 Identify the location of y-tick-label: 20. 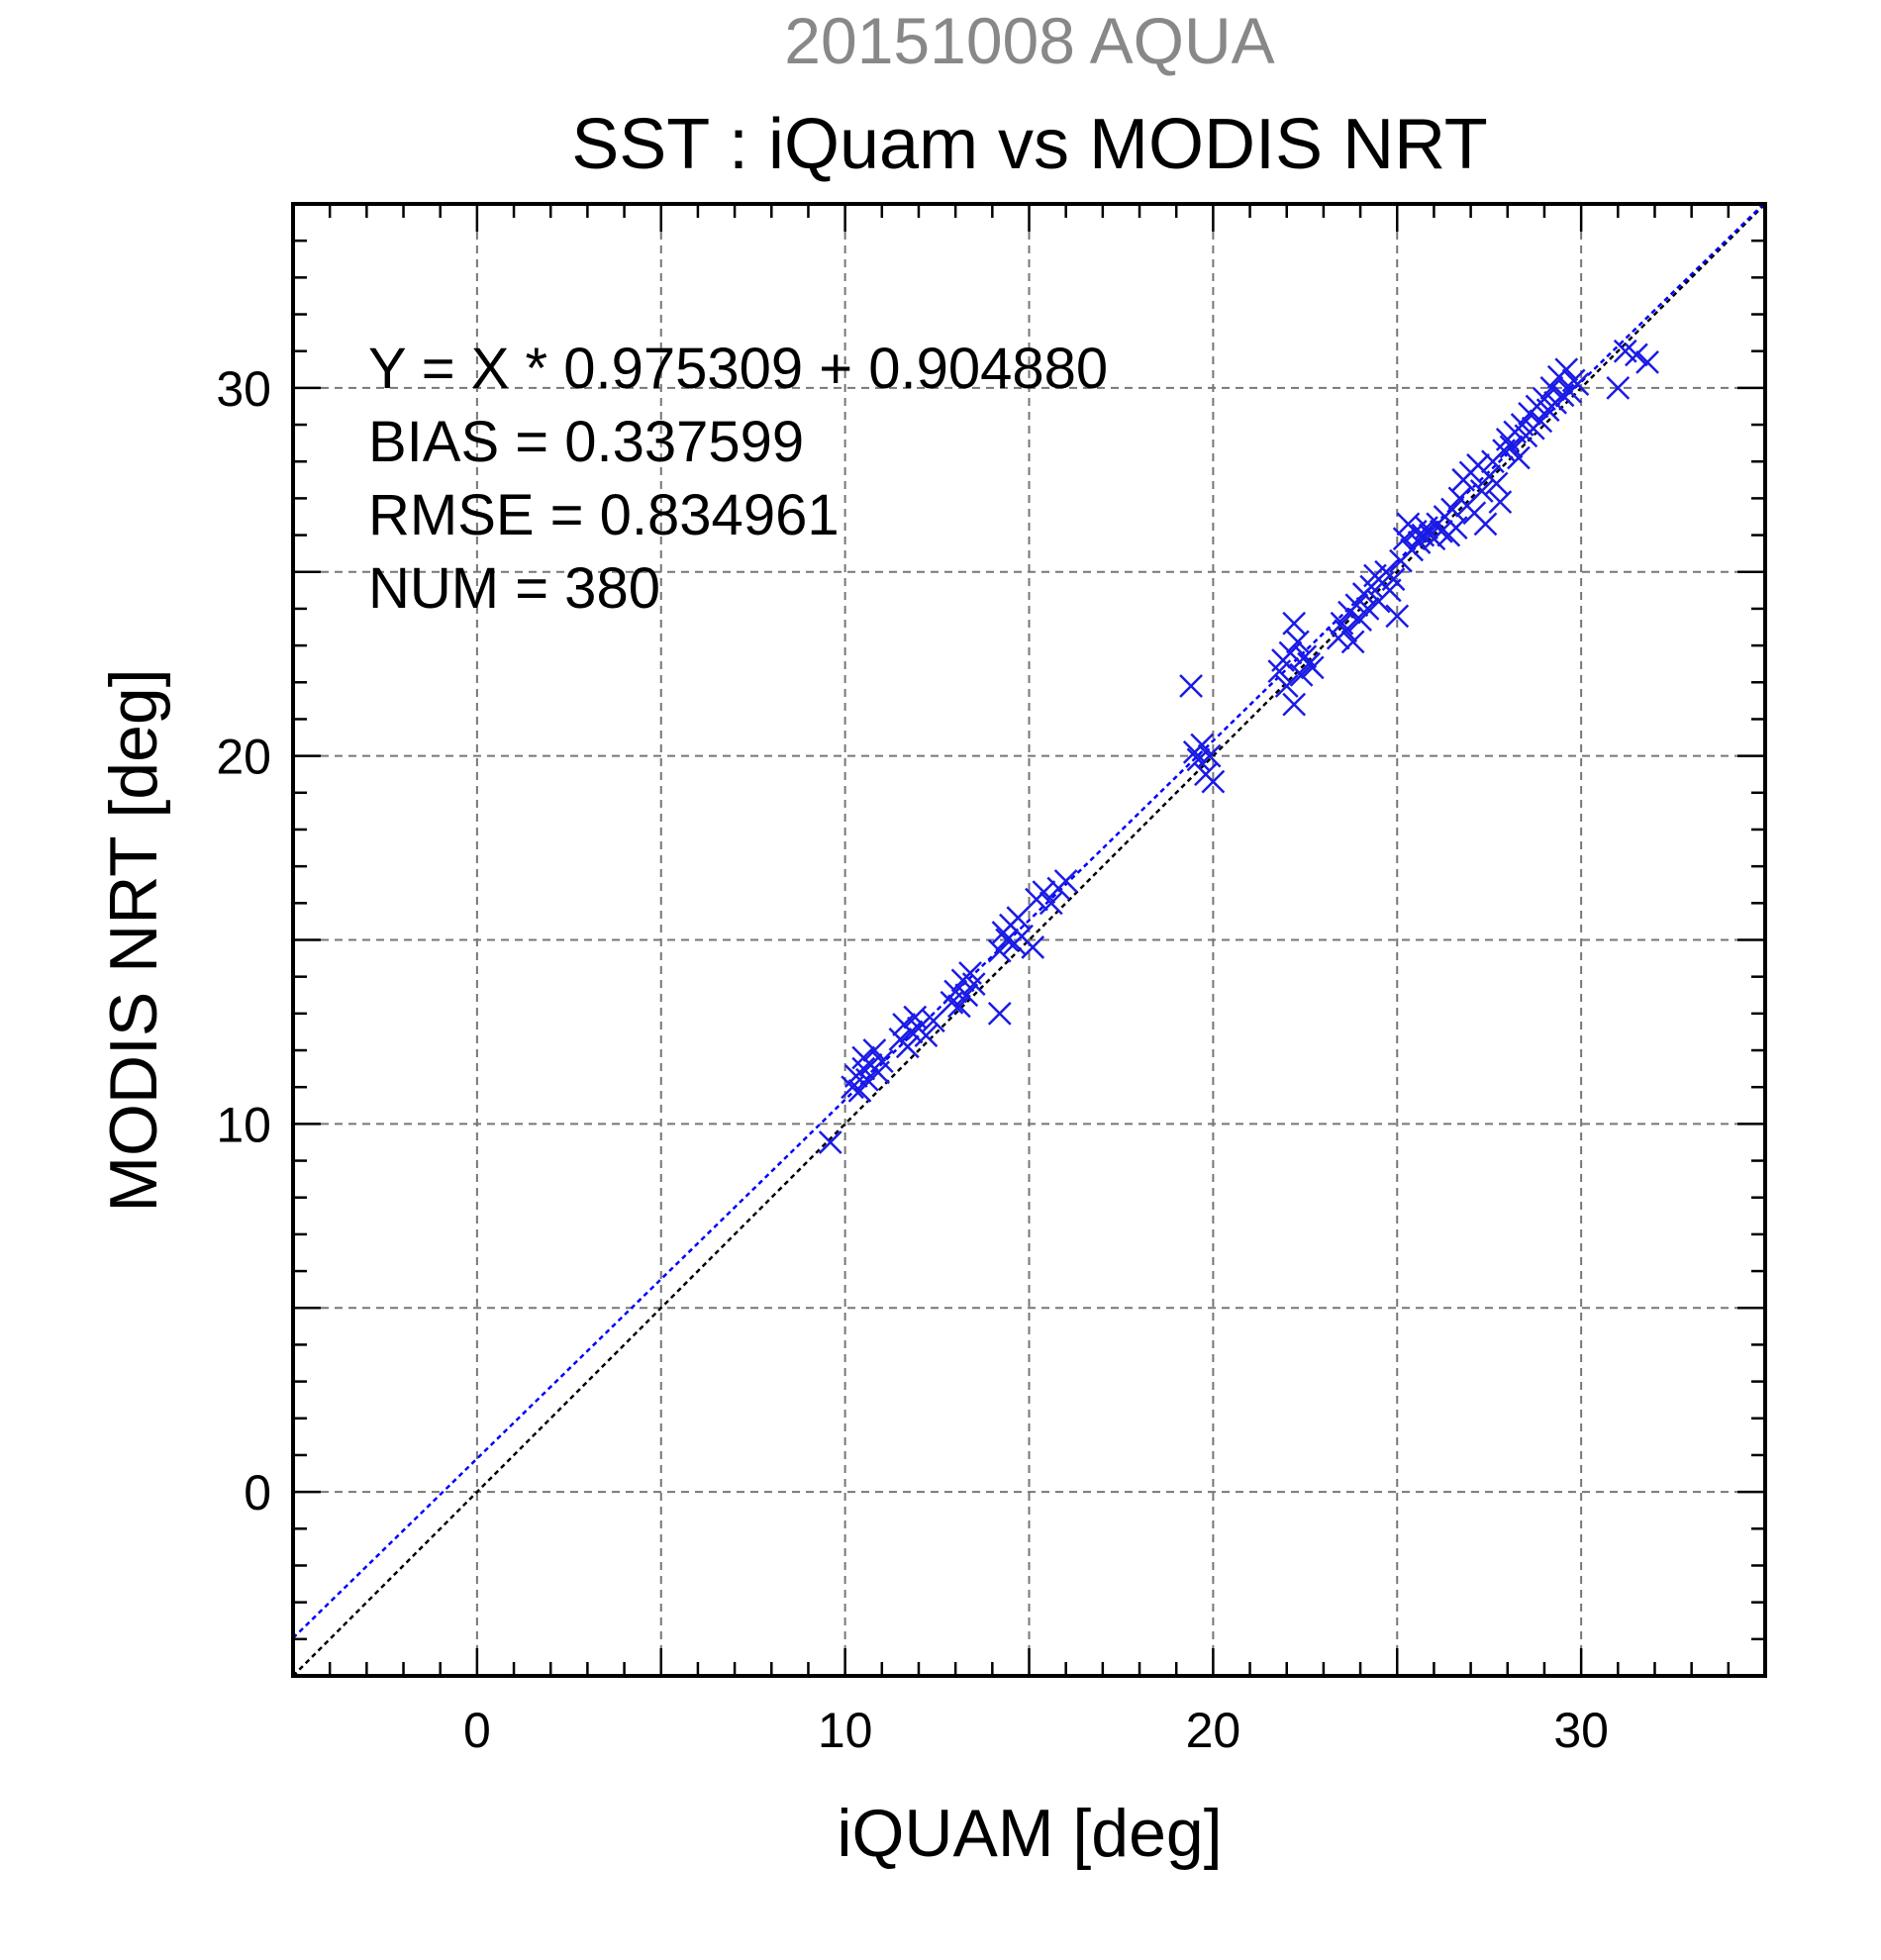
(244, 757).